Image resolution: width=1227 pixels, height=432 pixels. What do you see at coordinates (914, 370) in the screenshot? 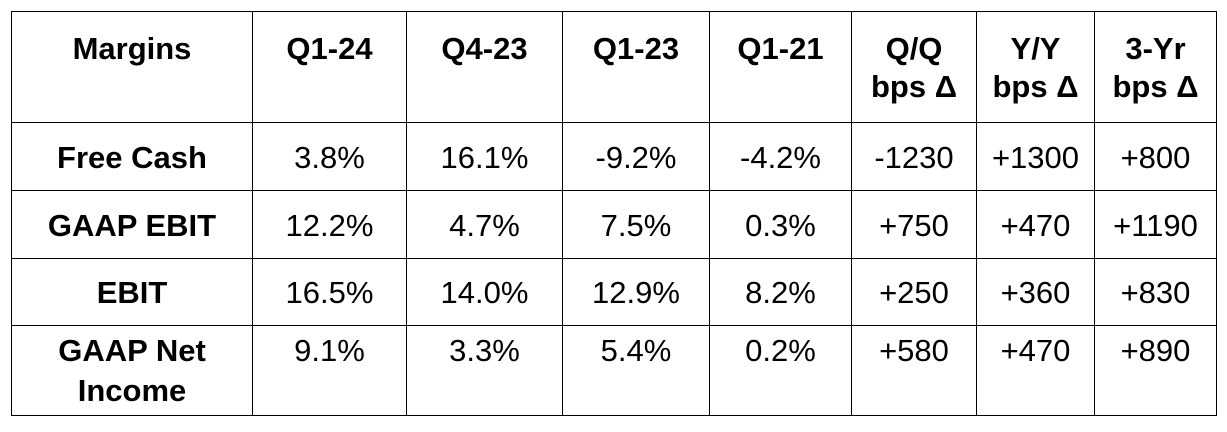
I see `cell-value: +580` at bounding box center [914, 370].